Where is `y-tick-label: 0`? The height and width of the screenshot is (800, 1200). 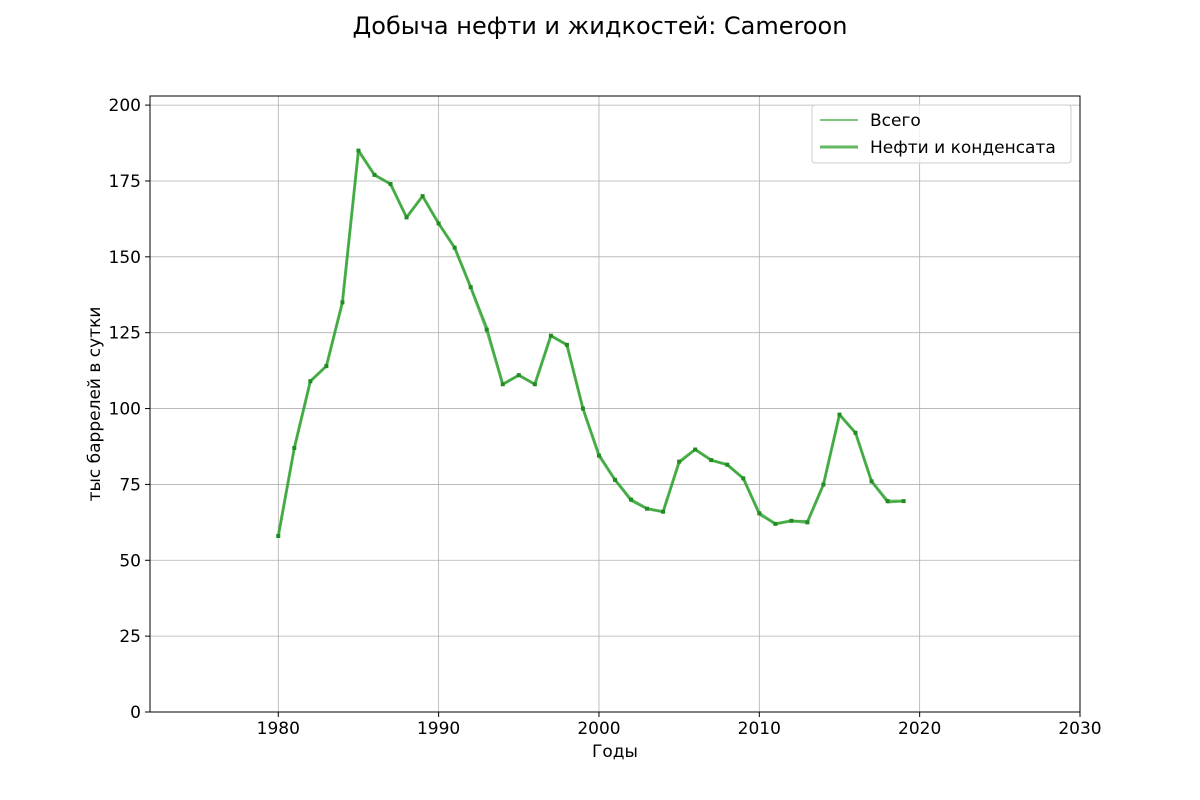
y-tick-label: 0 is located at coordinates (135, 713).